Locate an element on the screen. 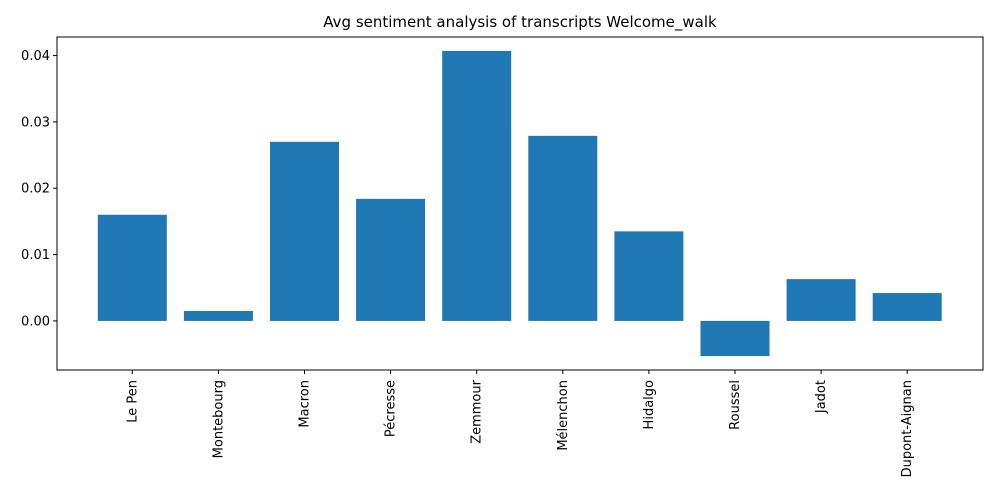 The height and width of the screenshot is (500, 1000). bar-macron is located at coordinates (304, 231).